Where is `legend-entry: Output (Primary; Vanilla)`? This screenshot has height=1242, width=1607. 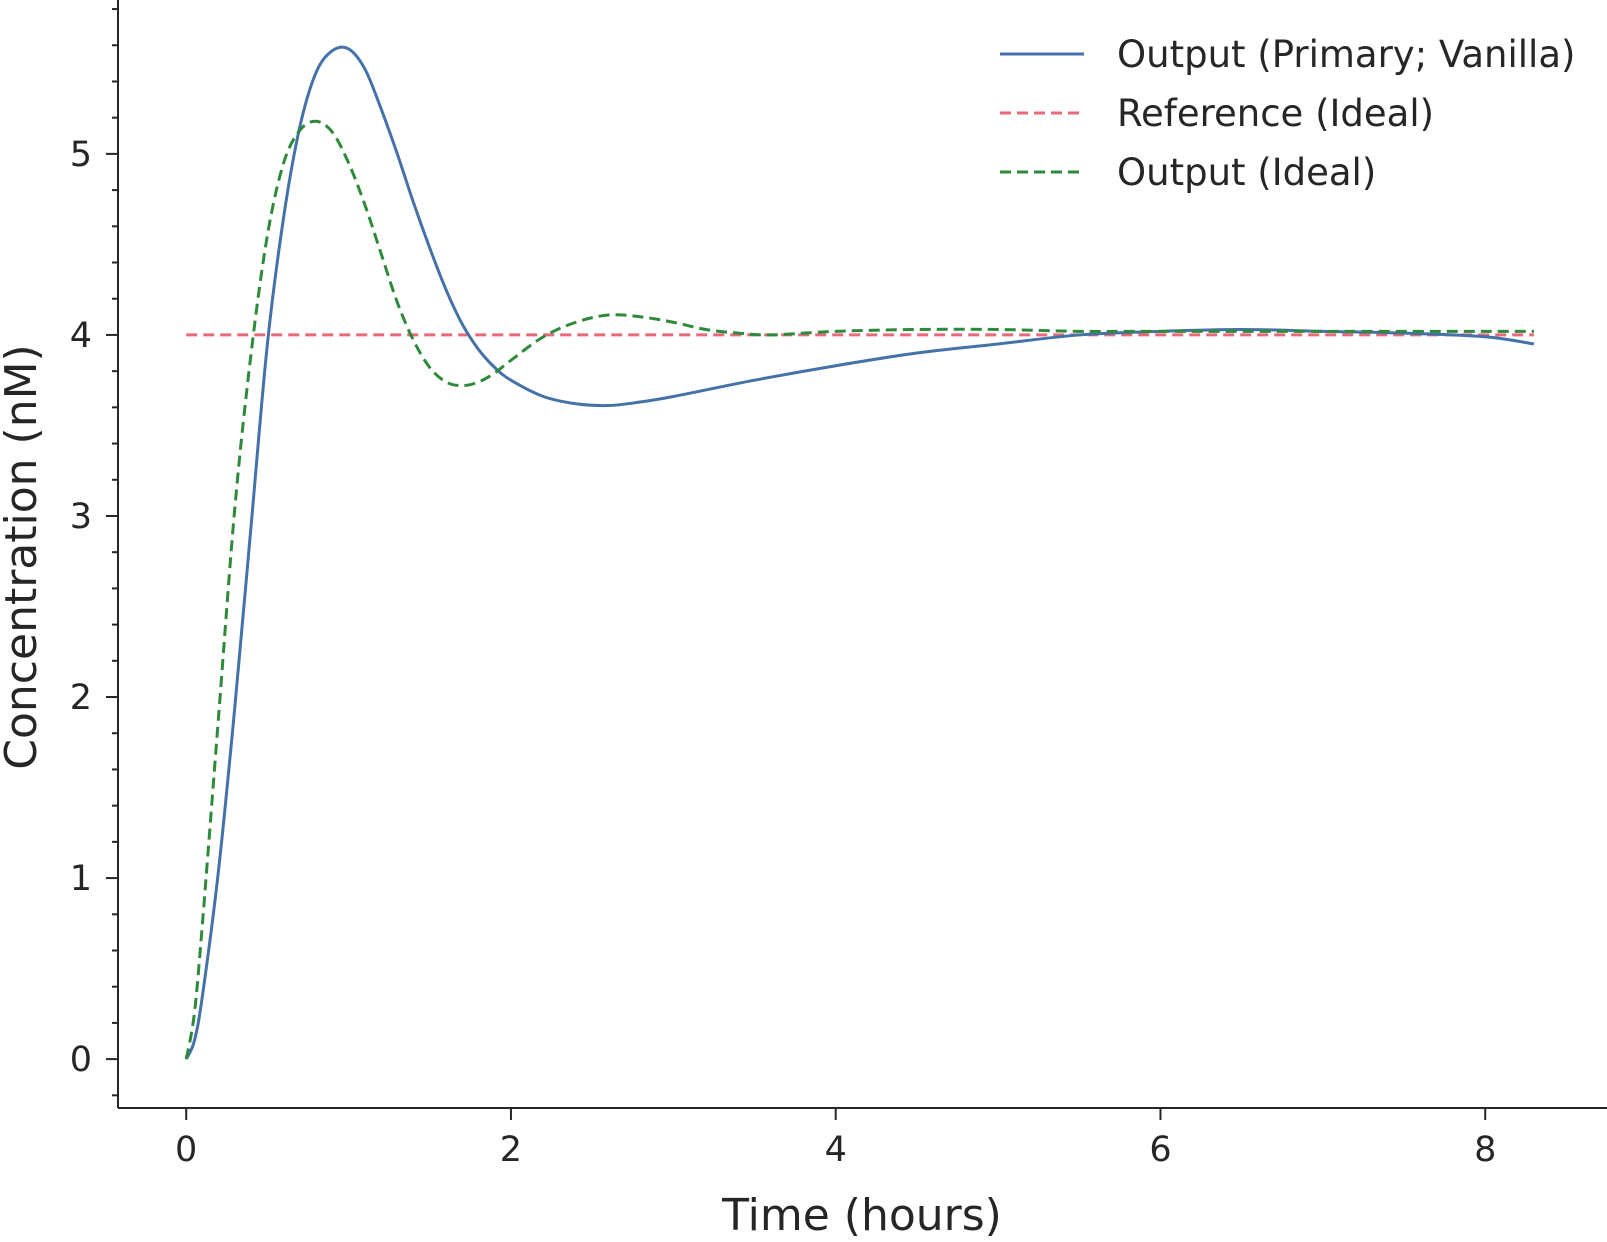 legend-entry: Output (Primary; Vanilla) is located at coordinates (1346, 54).